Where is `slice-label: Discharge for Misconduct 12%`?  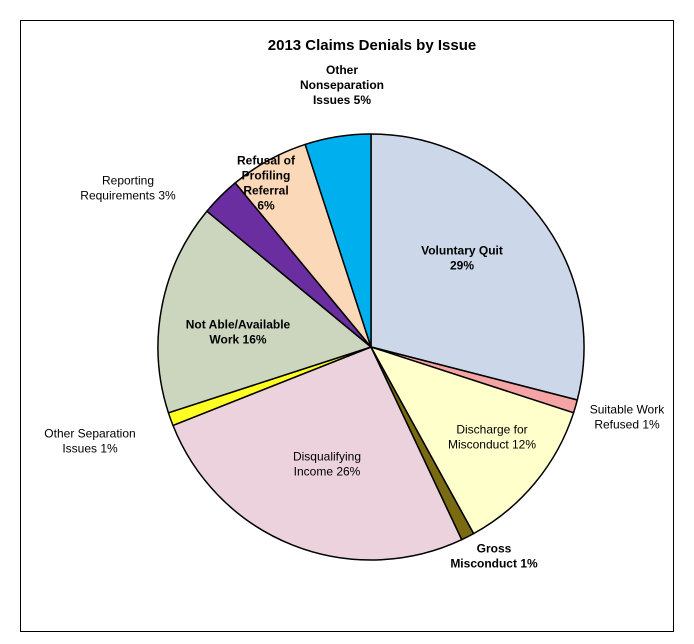 slice-label: Discharge for Misconduct 12% is located at coordinates (492, 437).